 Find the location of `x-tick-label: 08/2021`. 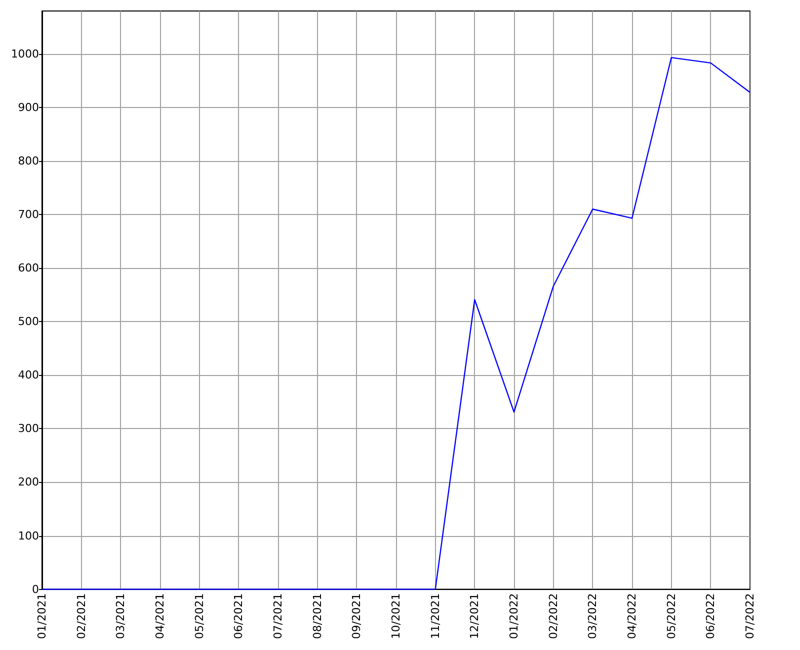

x-tick-label: 08/2021 is located at coordinates (317, 616).